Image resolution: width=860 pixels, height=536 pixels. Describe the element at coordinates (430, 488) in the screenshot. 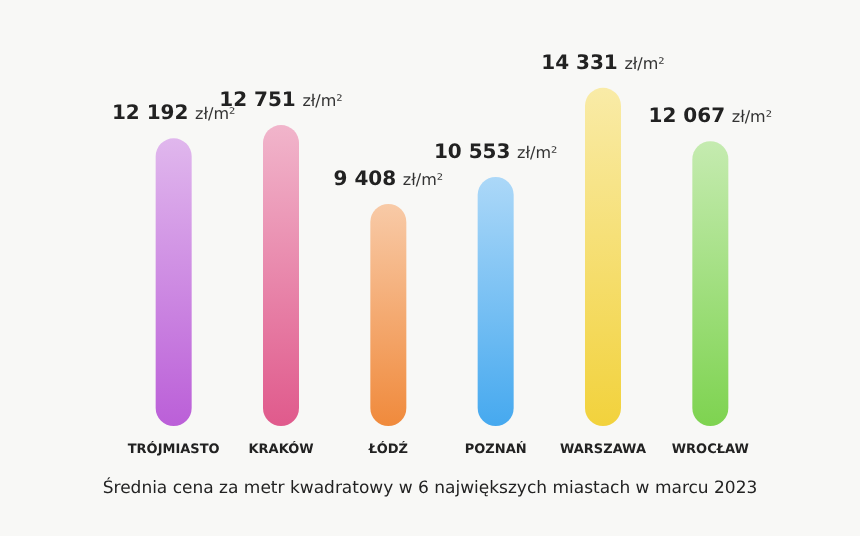

I see `text: Średnia cena za metr kwadratowy w 6 największych miastach w marcu 2023` at that location.